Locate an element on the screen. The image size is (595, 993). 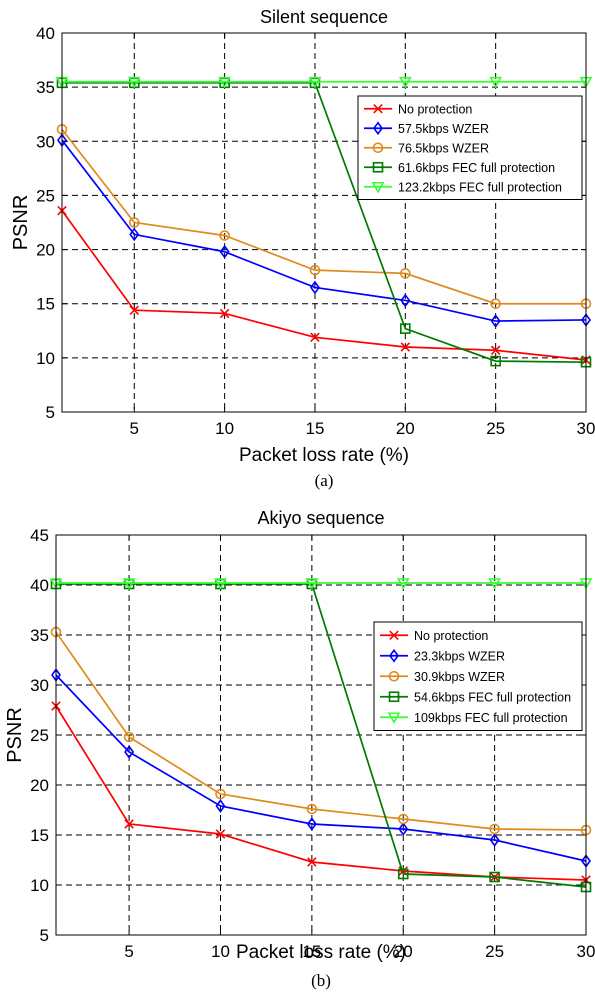
legend-item: 76.5kbps WZER is located at coordinates (426, 148).